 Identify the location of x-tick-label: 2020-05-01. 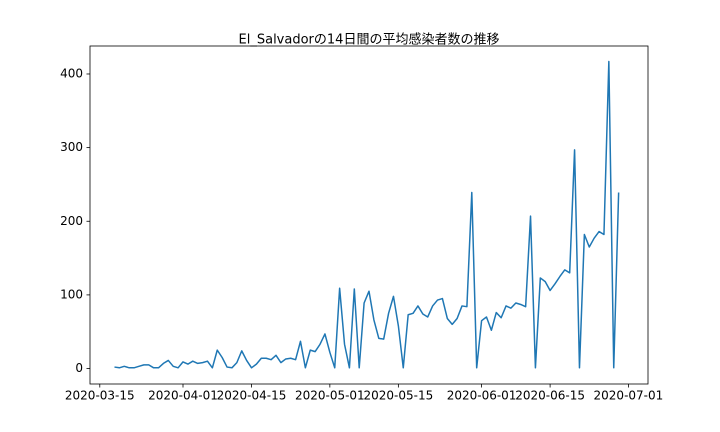
(330, 396).